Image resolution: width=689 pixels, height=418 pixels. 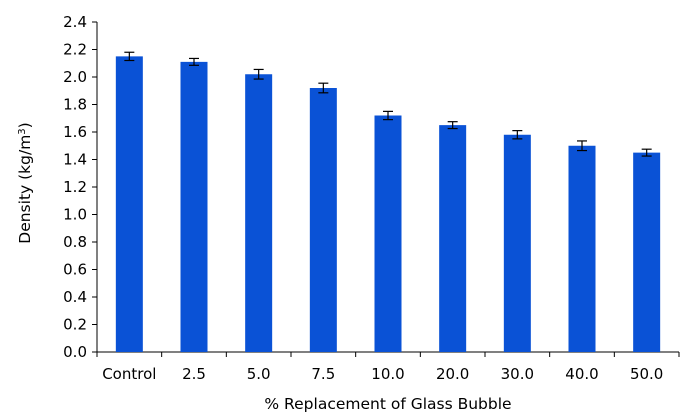 What do you see at coordinates (75, 242) in the screenshot?
I see `y-tick-label: 0.8` at bounding box center [75, 242].